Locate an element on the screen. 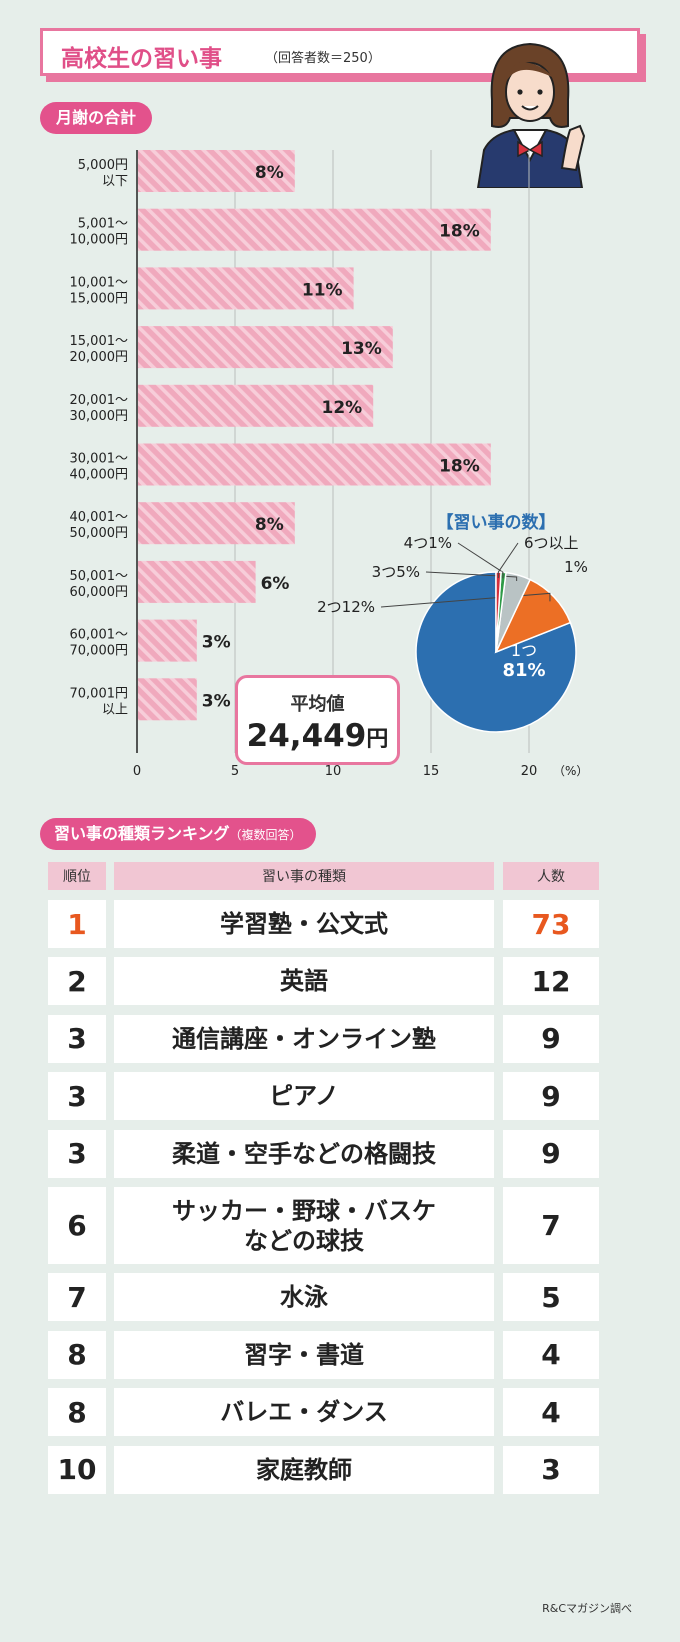 This screenshot has height=1642, width=680. category-label: 5,000円以下 is located at coordinates (103, 173).